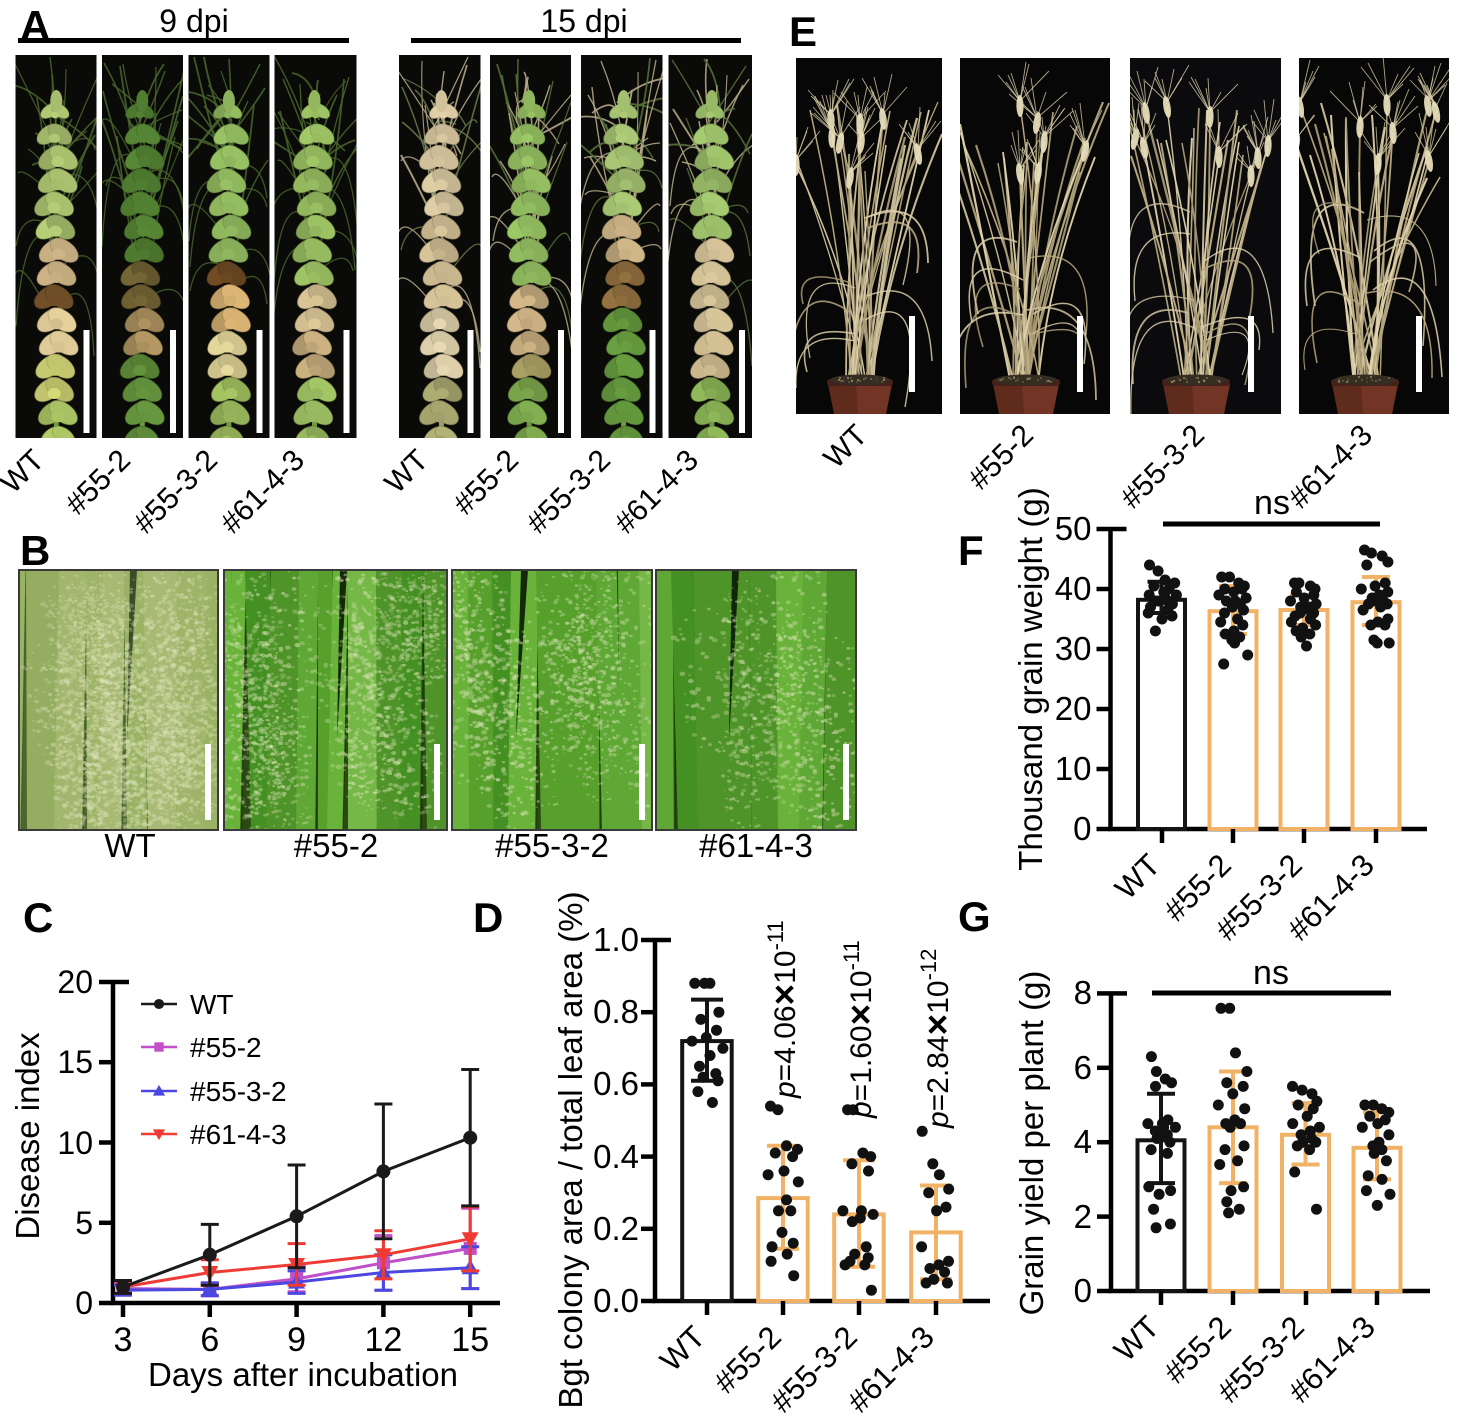 This screenshot has width=1472, height=1427. I want to click on svg-text: 2, so click(1083, 1216).